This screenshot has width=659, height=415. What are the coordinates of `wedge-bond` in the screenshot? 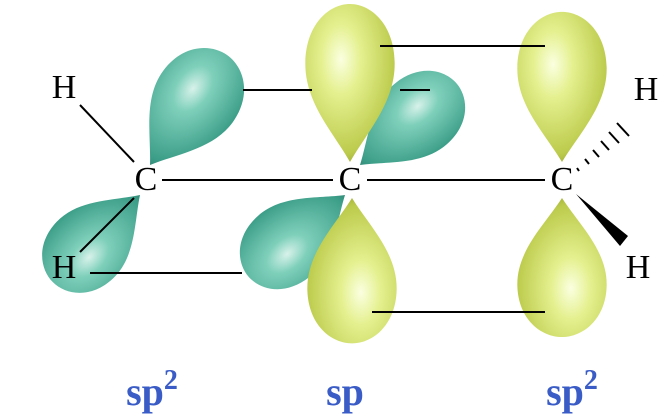 It's located at (602, 220).